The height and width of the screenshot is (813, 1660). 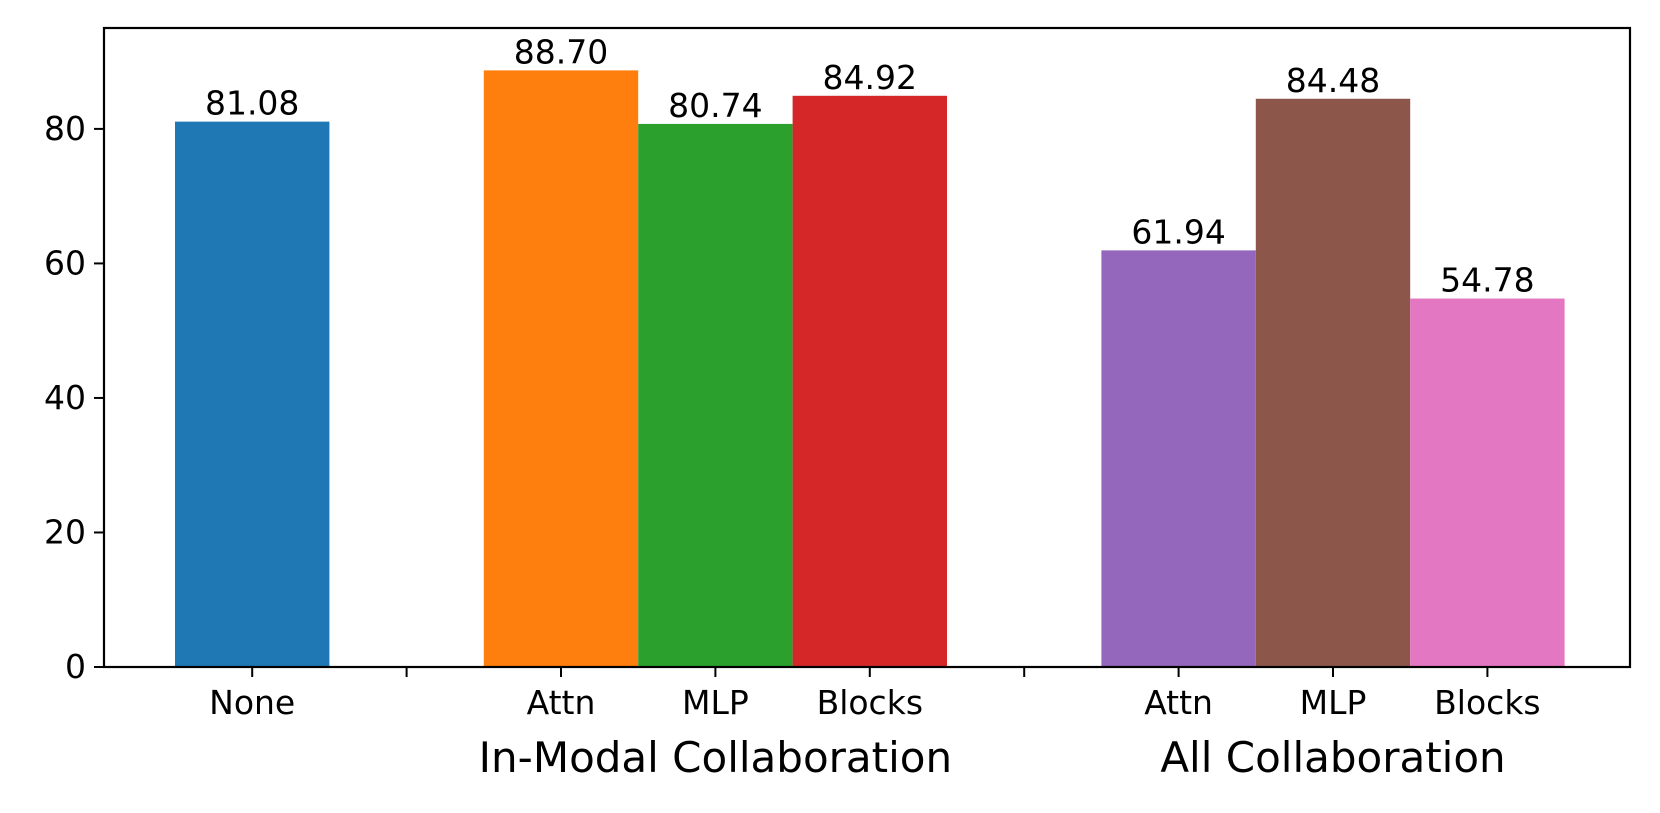 I want to click on bar-in-modal-attn, so click(x=561, y=368).